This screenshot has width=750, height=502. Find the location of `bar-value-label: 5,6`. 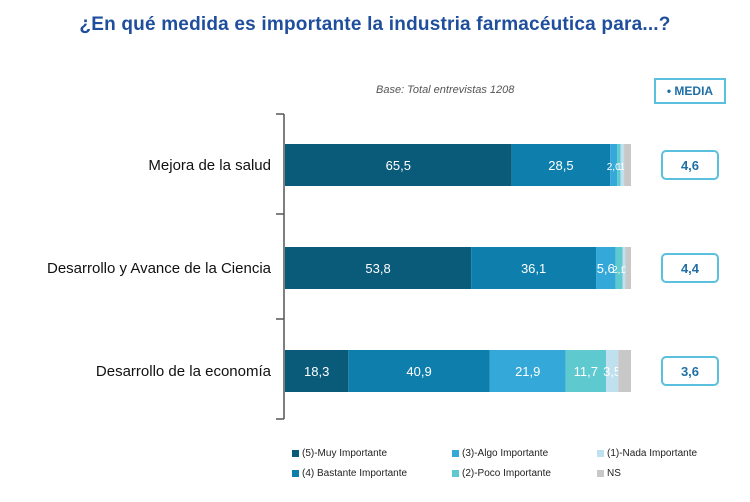

bar-value-label: 5,6 is located at coordinates (606, 268).